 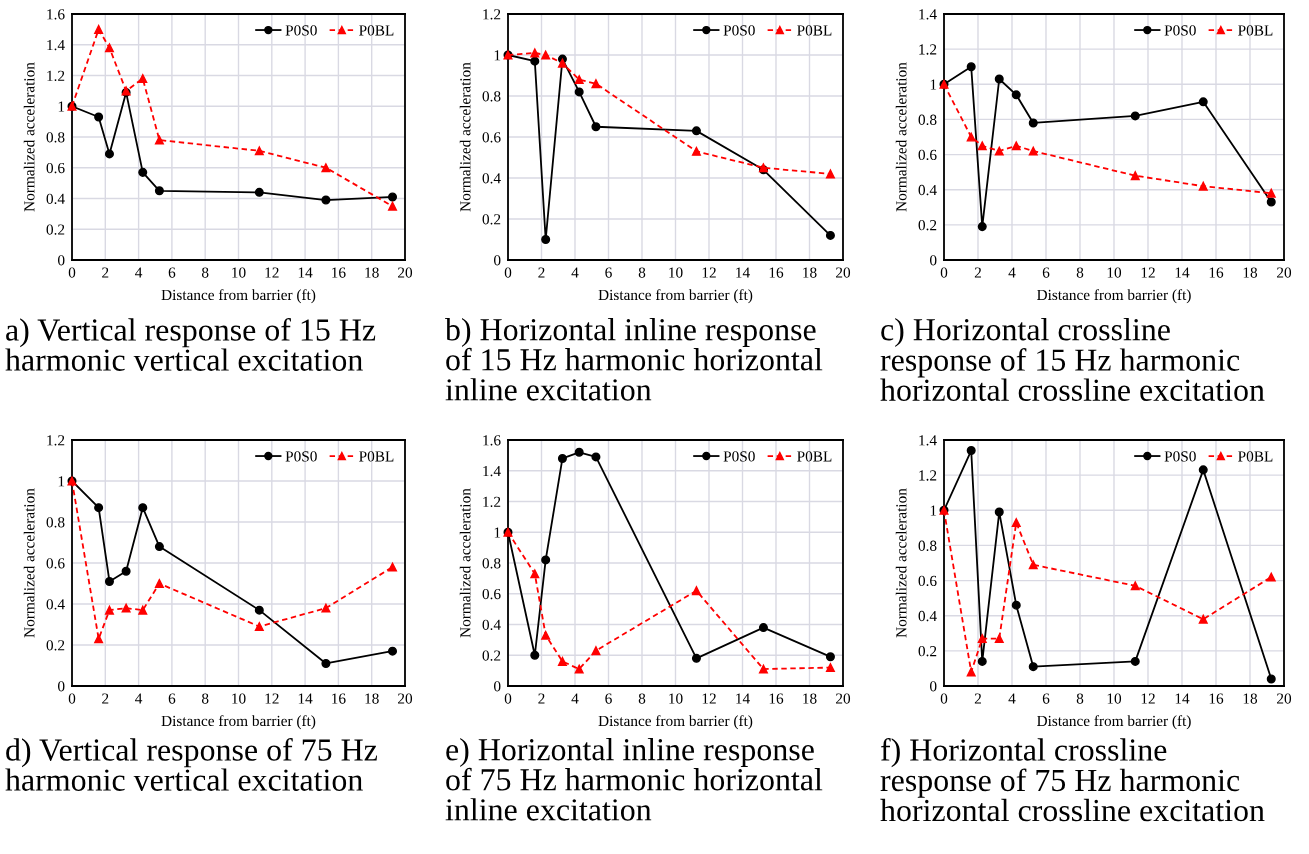 I want to click on text: e) Horizontal inline response of 75 Hz harmonic horizontal inline excitation, so click(x=634, y=779).